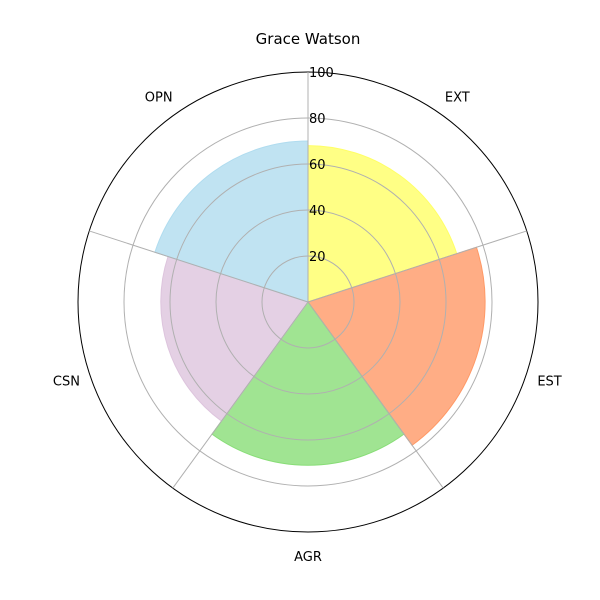 This screenshot has height=600, width=600. I want to click on bar-est, so click(396, 346).